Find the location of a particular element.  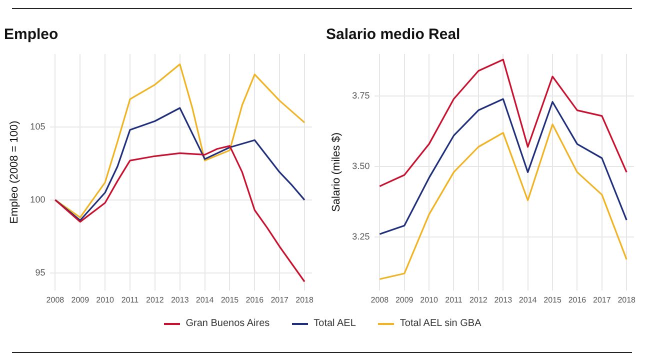

chart-title: Salario medio Real is located at coordinates (393, 35).